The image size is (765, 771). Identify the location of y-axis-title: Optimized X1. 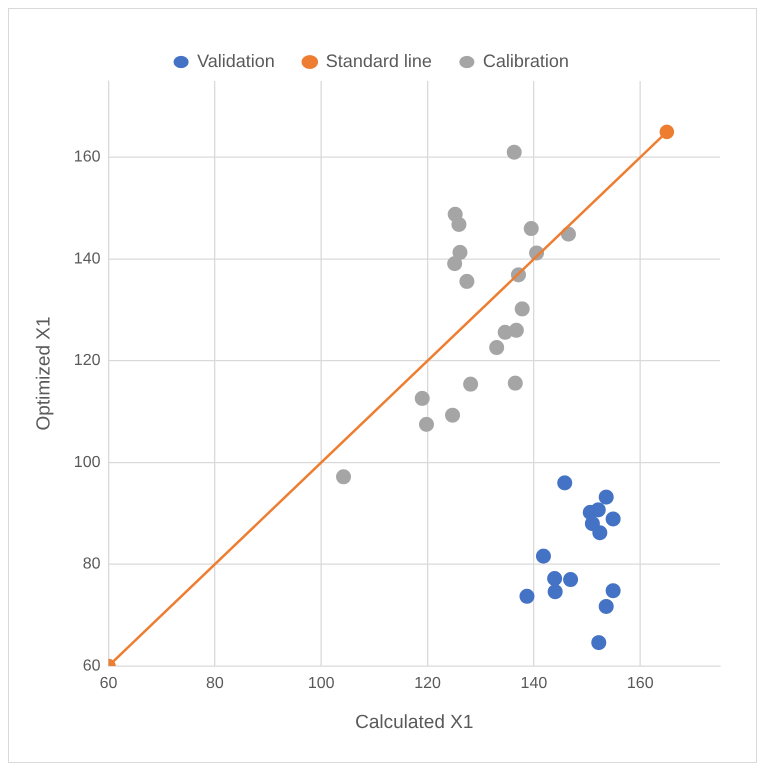
(44, 373).